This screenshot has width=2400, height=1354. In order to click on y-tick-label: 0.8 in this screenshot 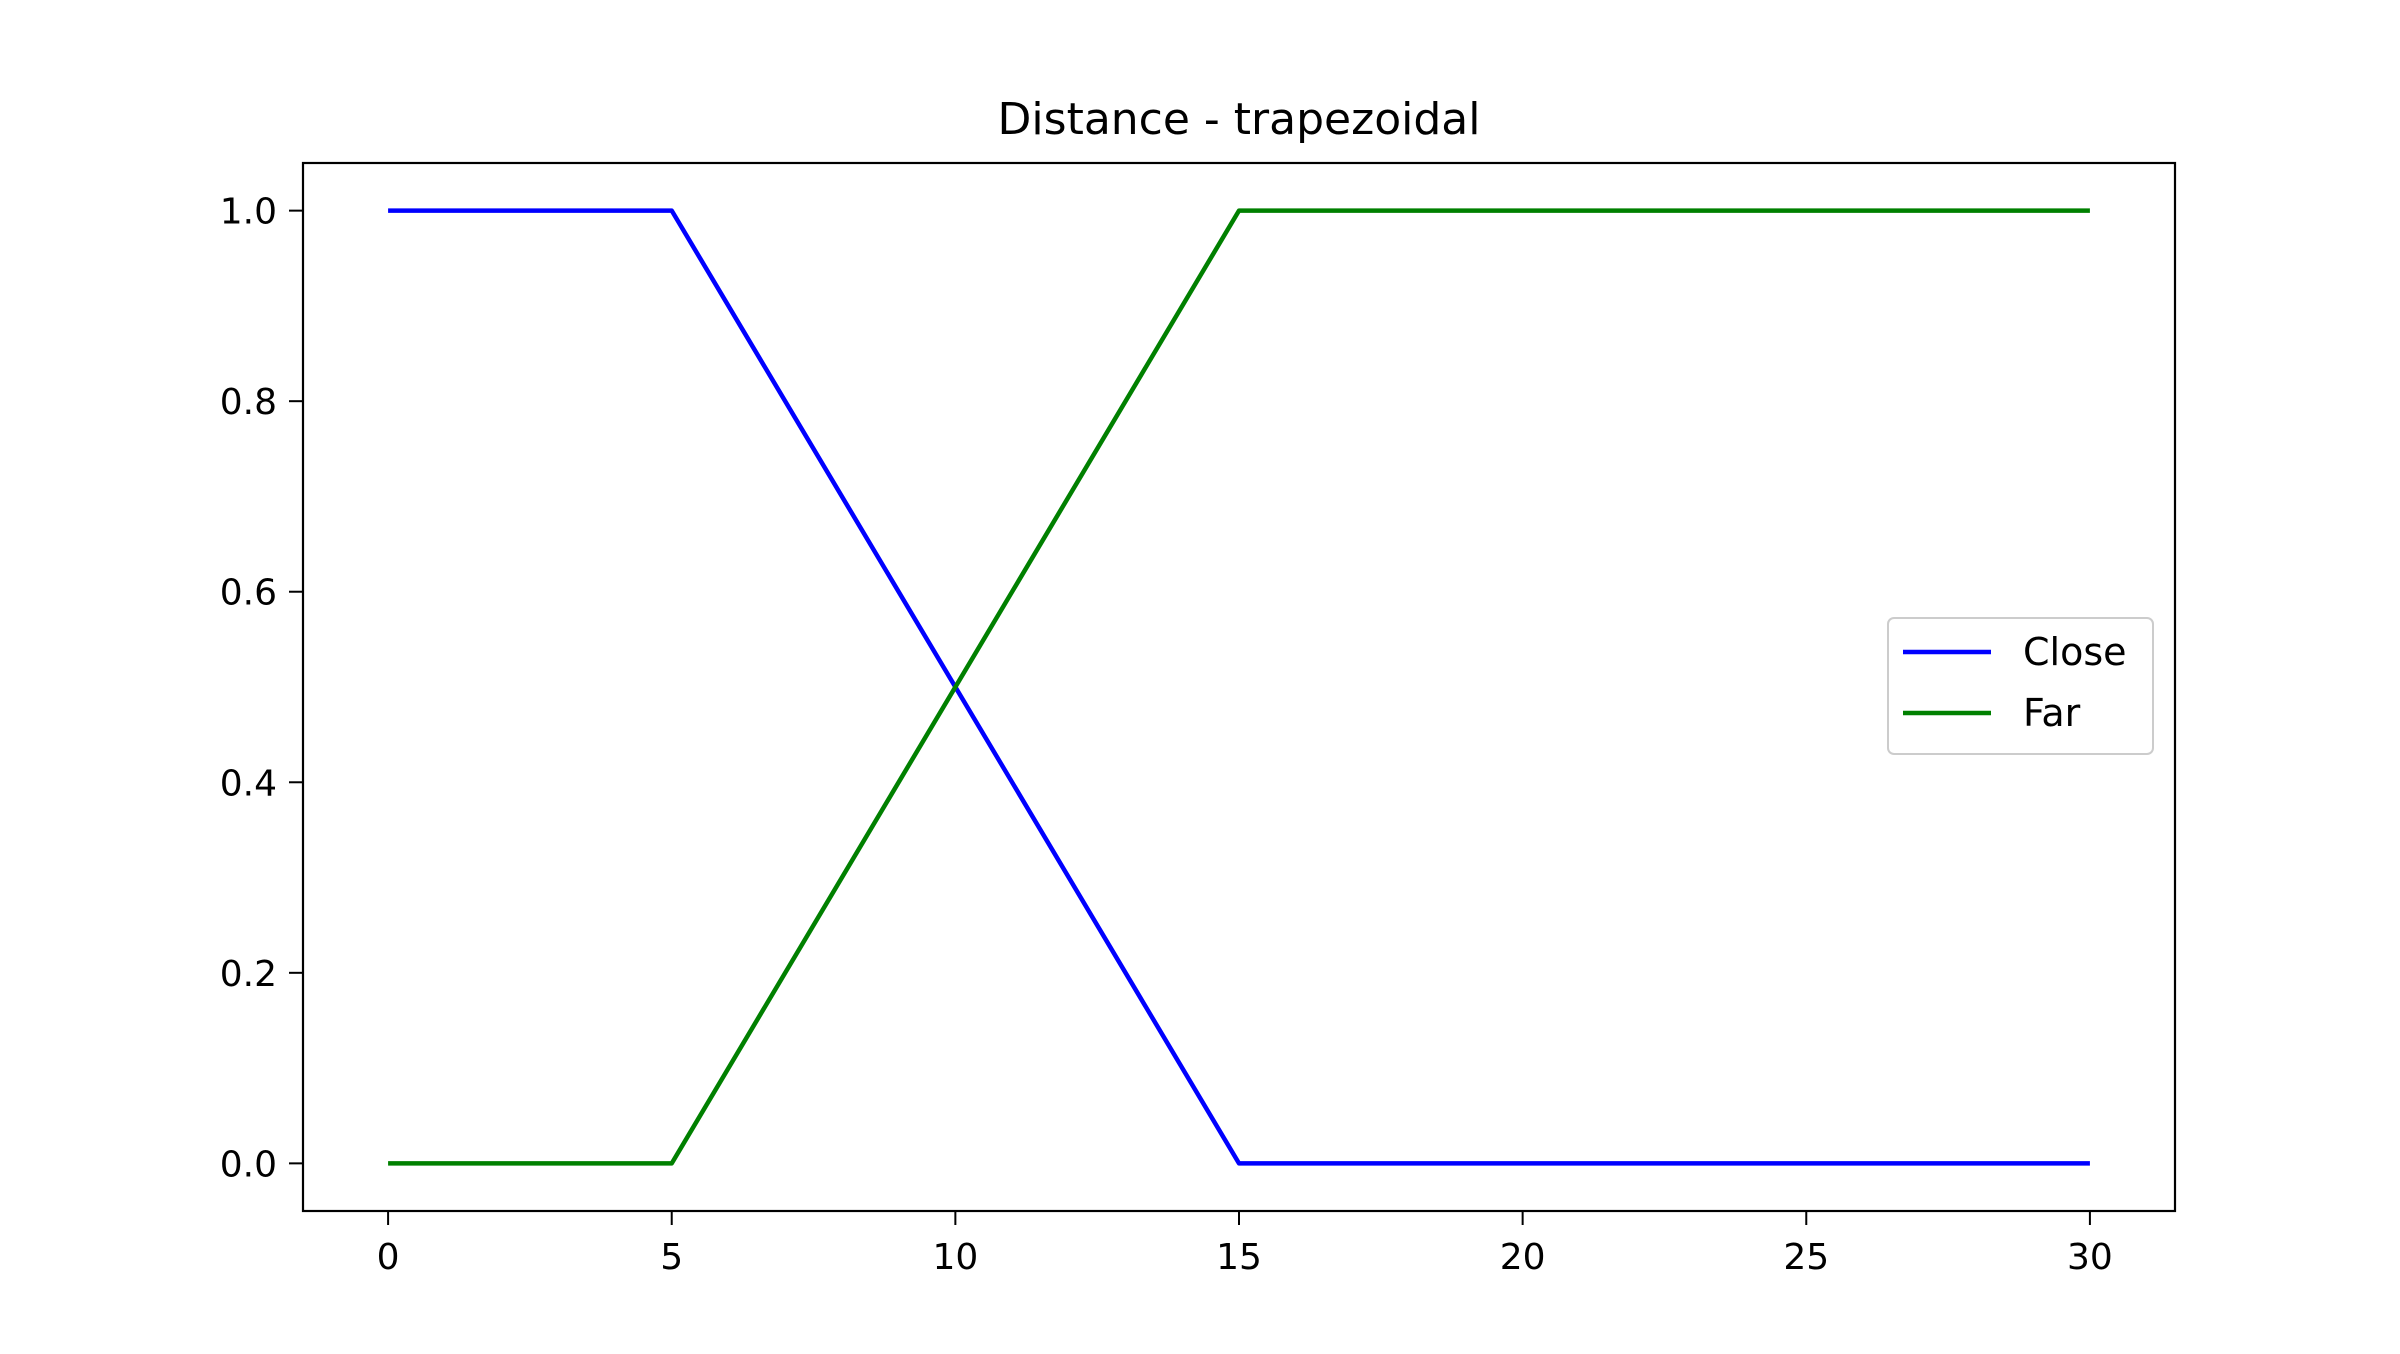, I will do `click(248, 402)`.